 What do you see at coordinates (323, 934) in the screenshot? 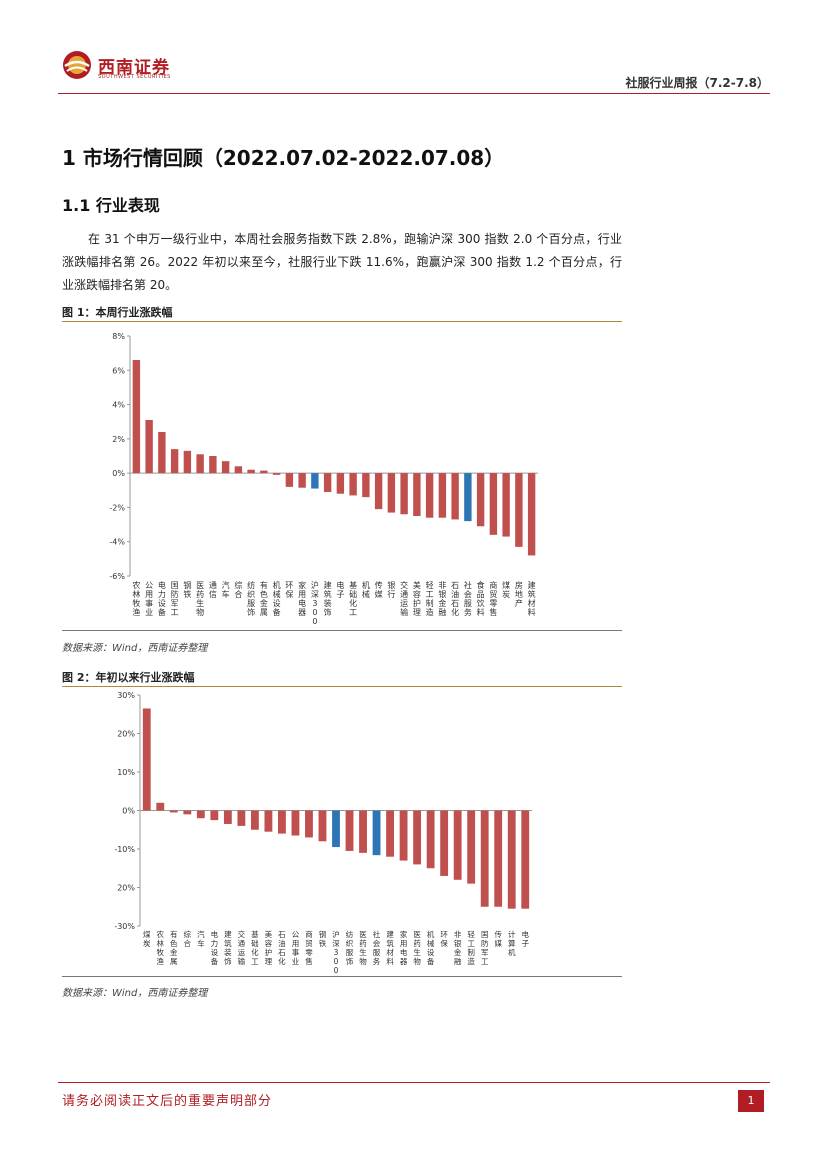
I see `x-tick-char: 钢` at bounding box center [323, 934].